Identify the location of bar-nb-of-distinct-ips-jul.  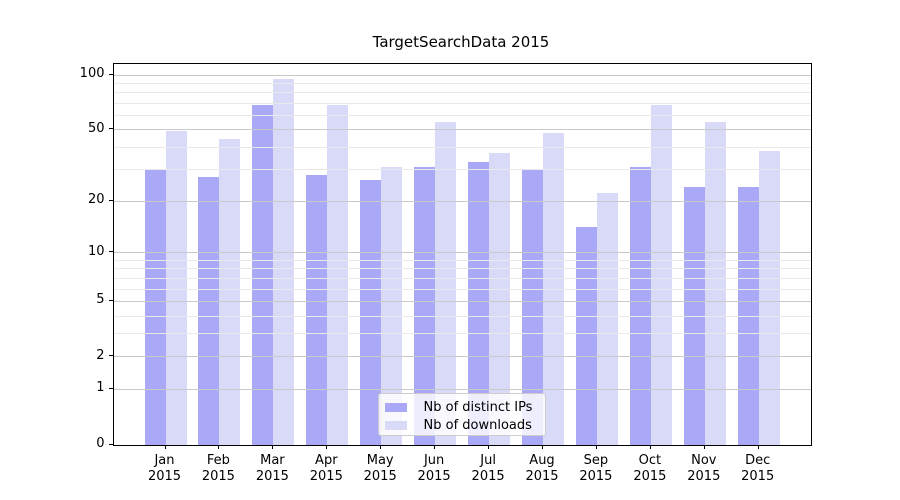
(479, 303).